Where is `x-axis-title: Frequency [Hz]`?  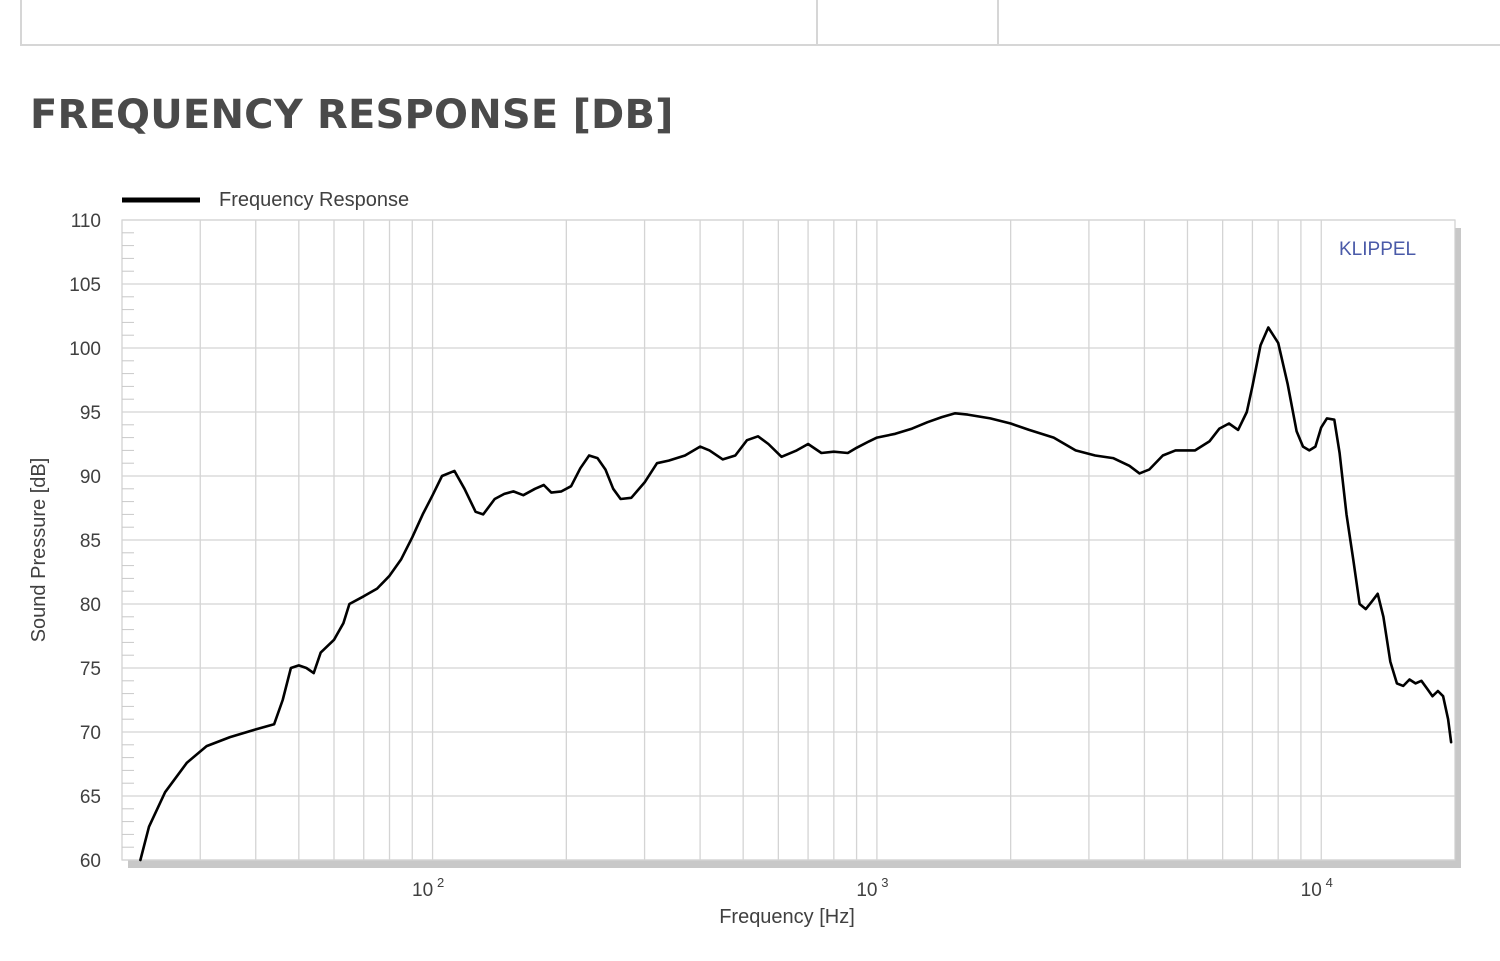 x-axis-title: Frequency [Hz] is located at coordinates (787, 917).